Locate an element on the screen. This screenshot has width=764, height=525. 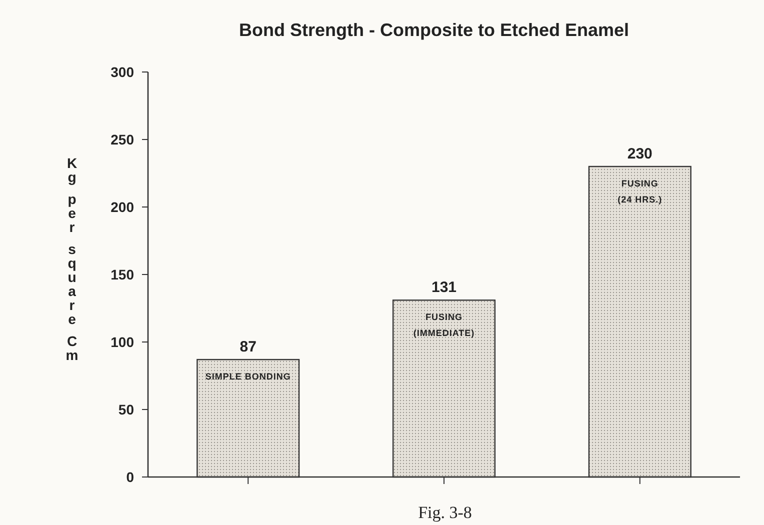
chart-title: Bond Strength - Composite to Etched Enamel is located at coordinates (434, 30).